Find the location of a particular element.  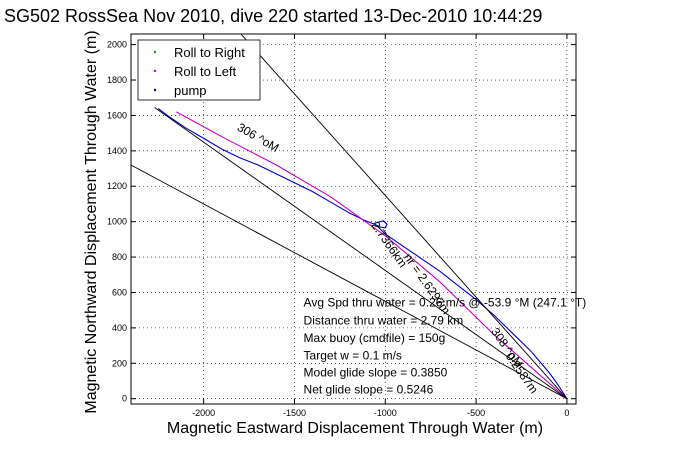

legend-label: pump is located at coordinates (190, 90).